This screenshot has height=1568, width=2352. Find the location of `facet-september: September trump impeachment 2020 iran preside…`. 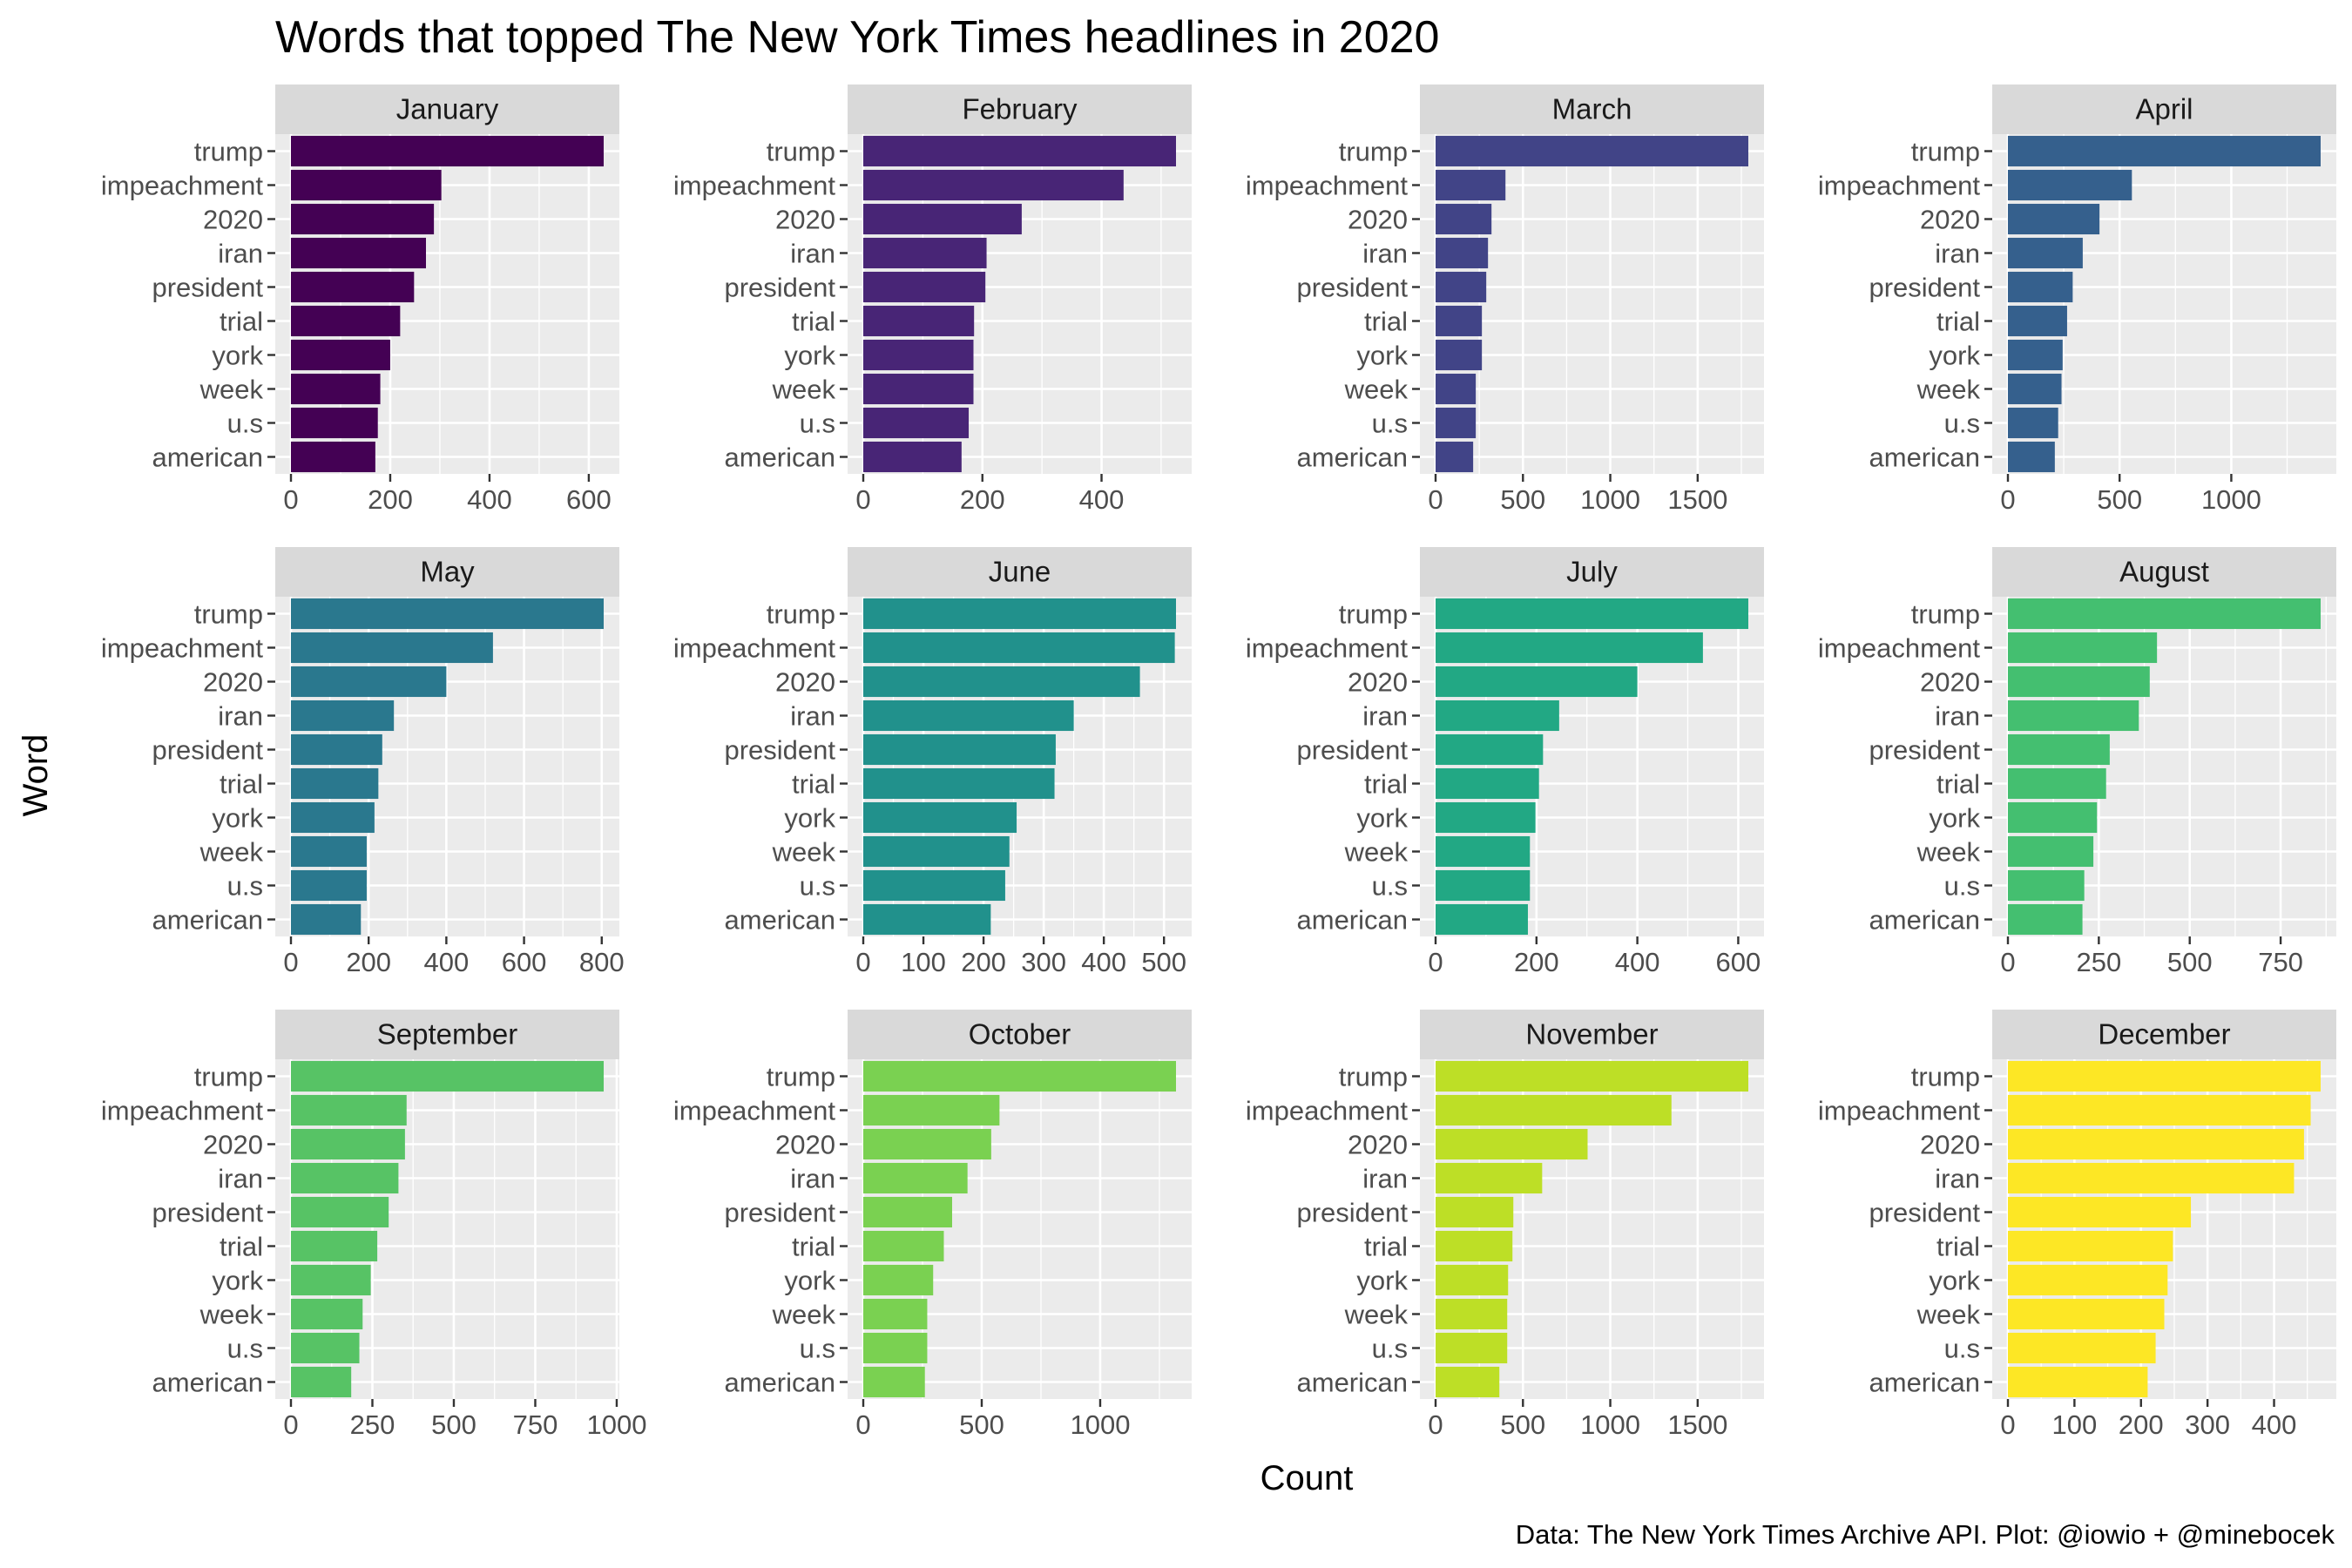

facet-september: September trump impeachment 2020 iran preside… is located at coordinates (373, 1225).